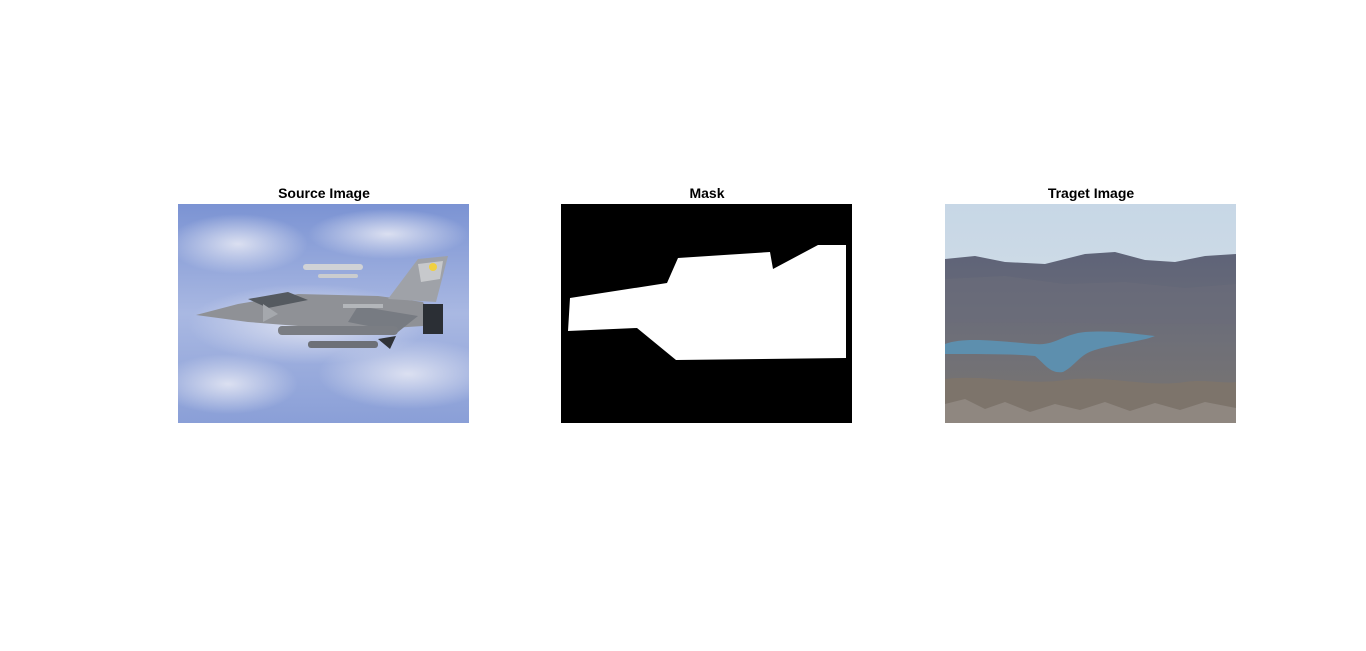 The image size is (1366, 651). What do you see at coordinates (1090, 313) in the screenshot?
I see `target-image` at bounding box center [1090, 313].